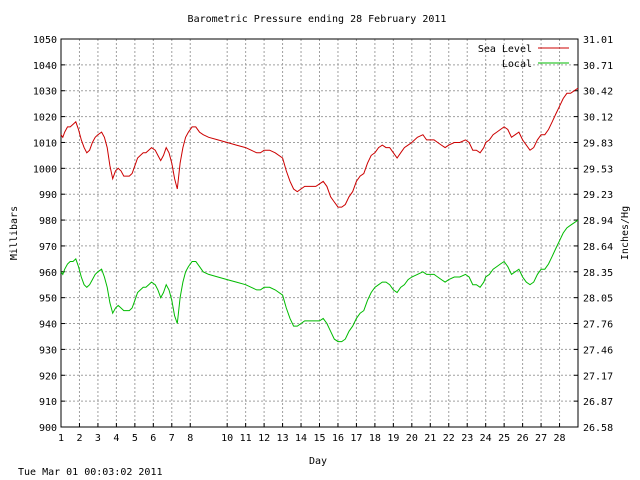  Describe the element at coordinates (98, 438) in the screenshot. I see `x-tick-label: 3` at that location.